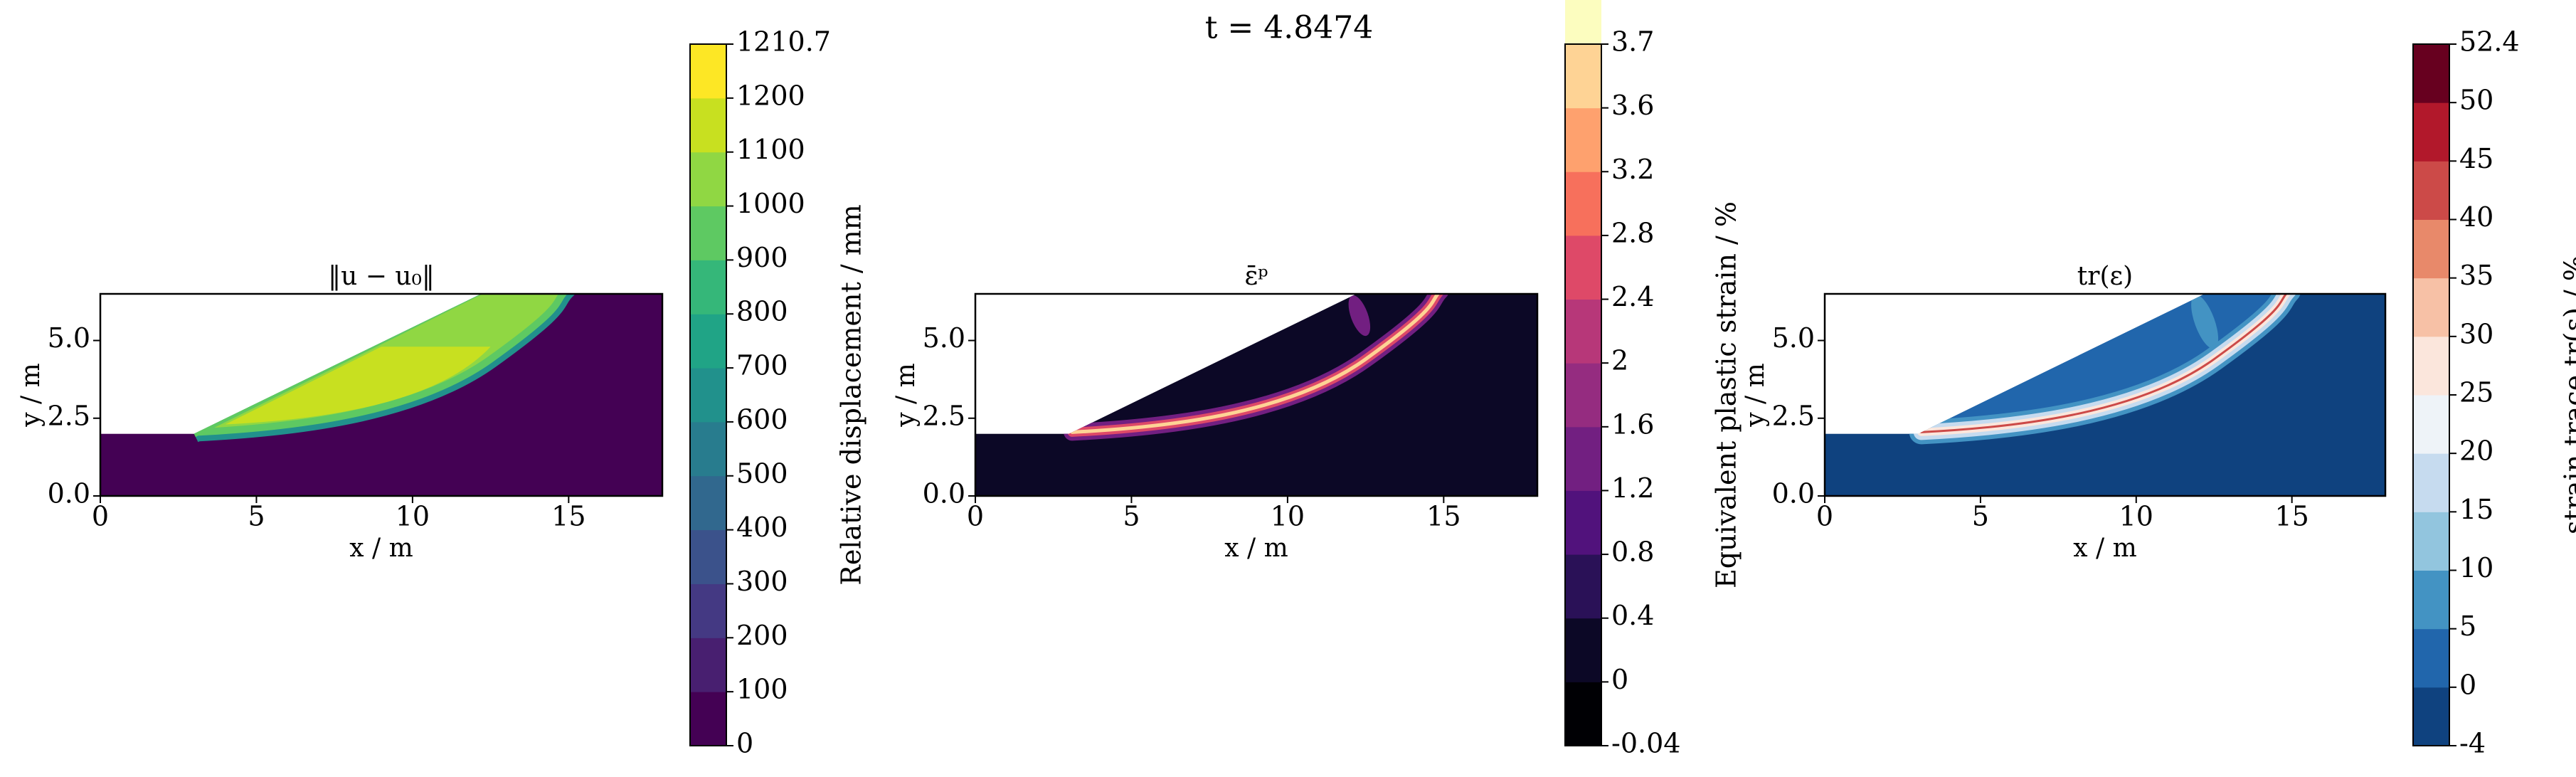 This screenshot has height=777, width=2576. I want to click on colorbar-tick-label: 300, so click(762, 582).